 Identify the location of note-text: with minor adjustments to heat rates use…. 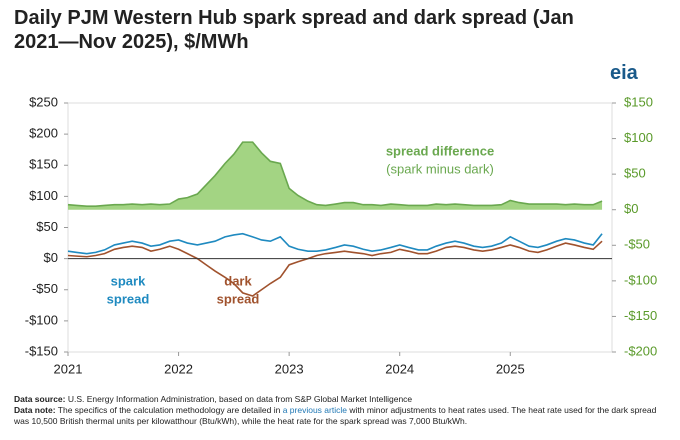
(335, 415).